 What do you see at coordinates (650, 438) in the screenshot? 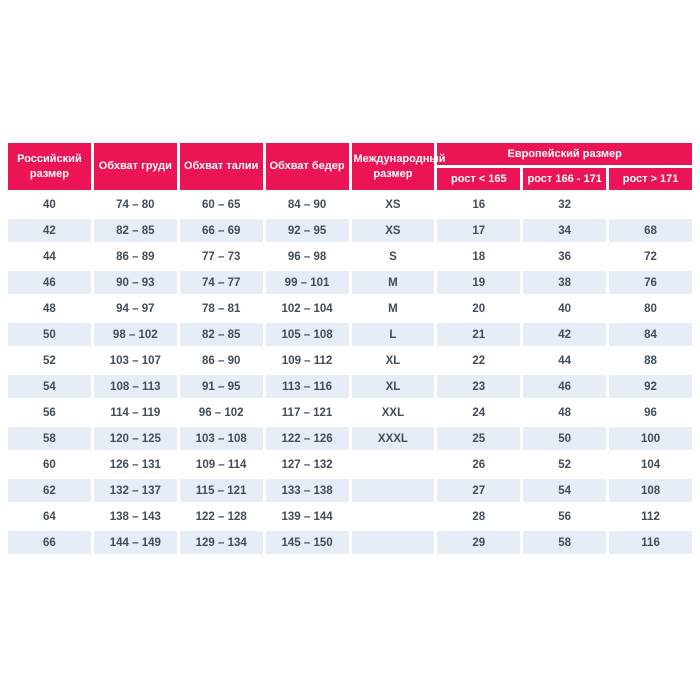
I see `table-cell: 100` at bounding box center [650, 438].